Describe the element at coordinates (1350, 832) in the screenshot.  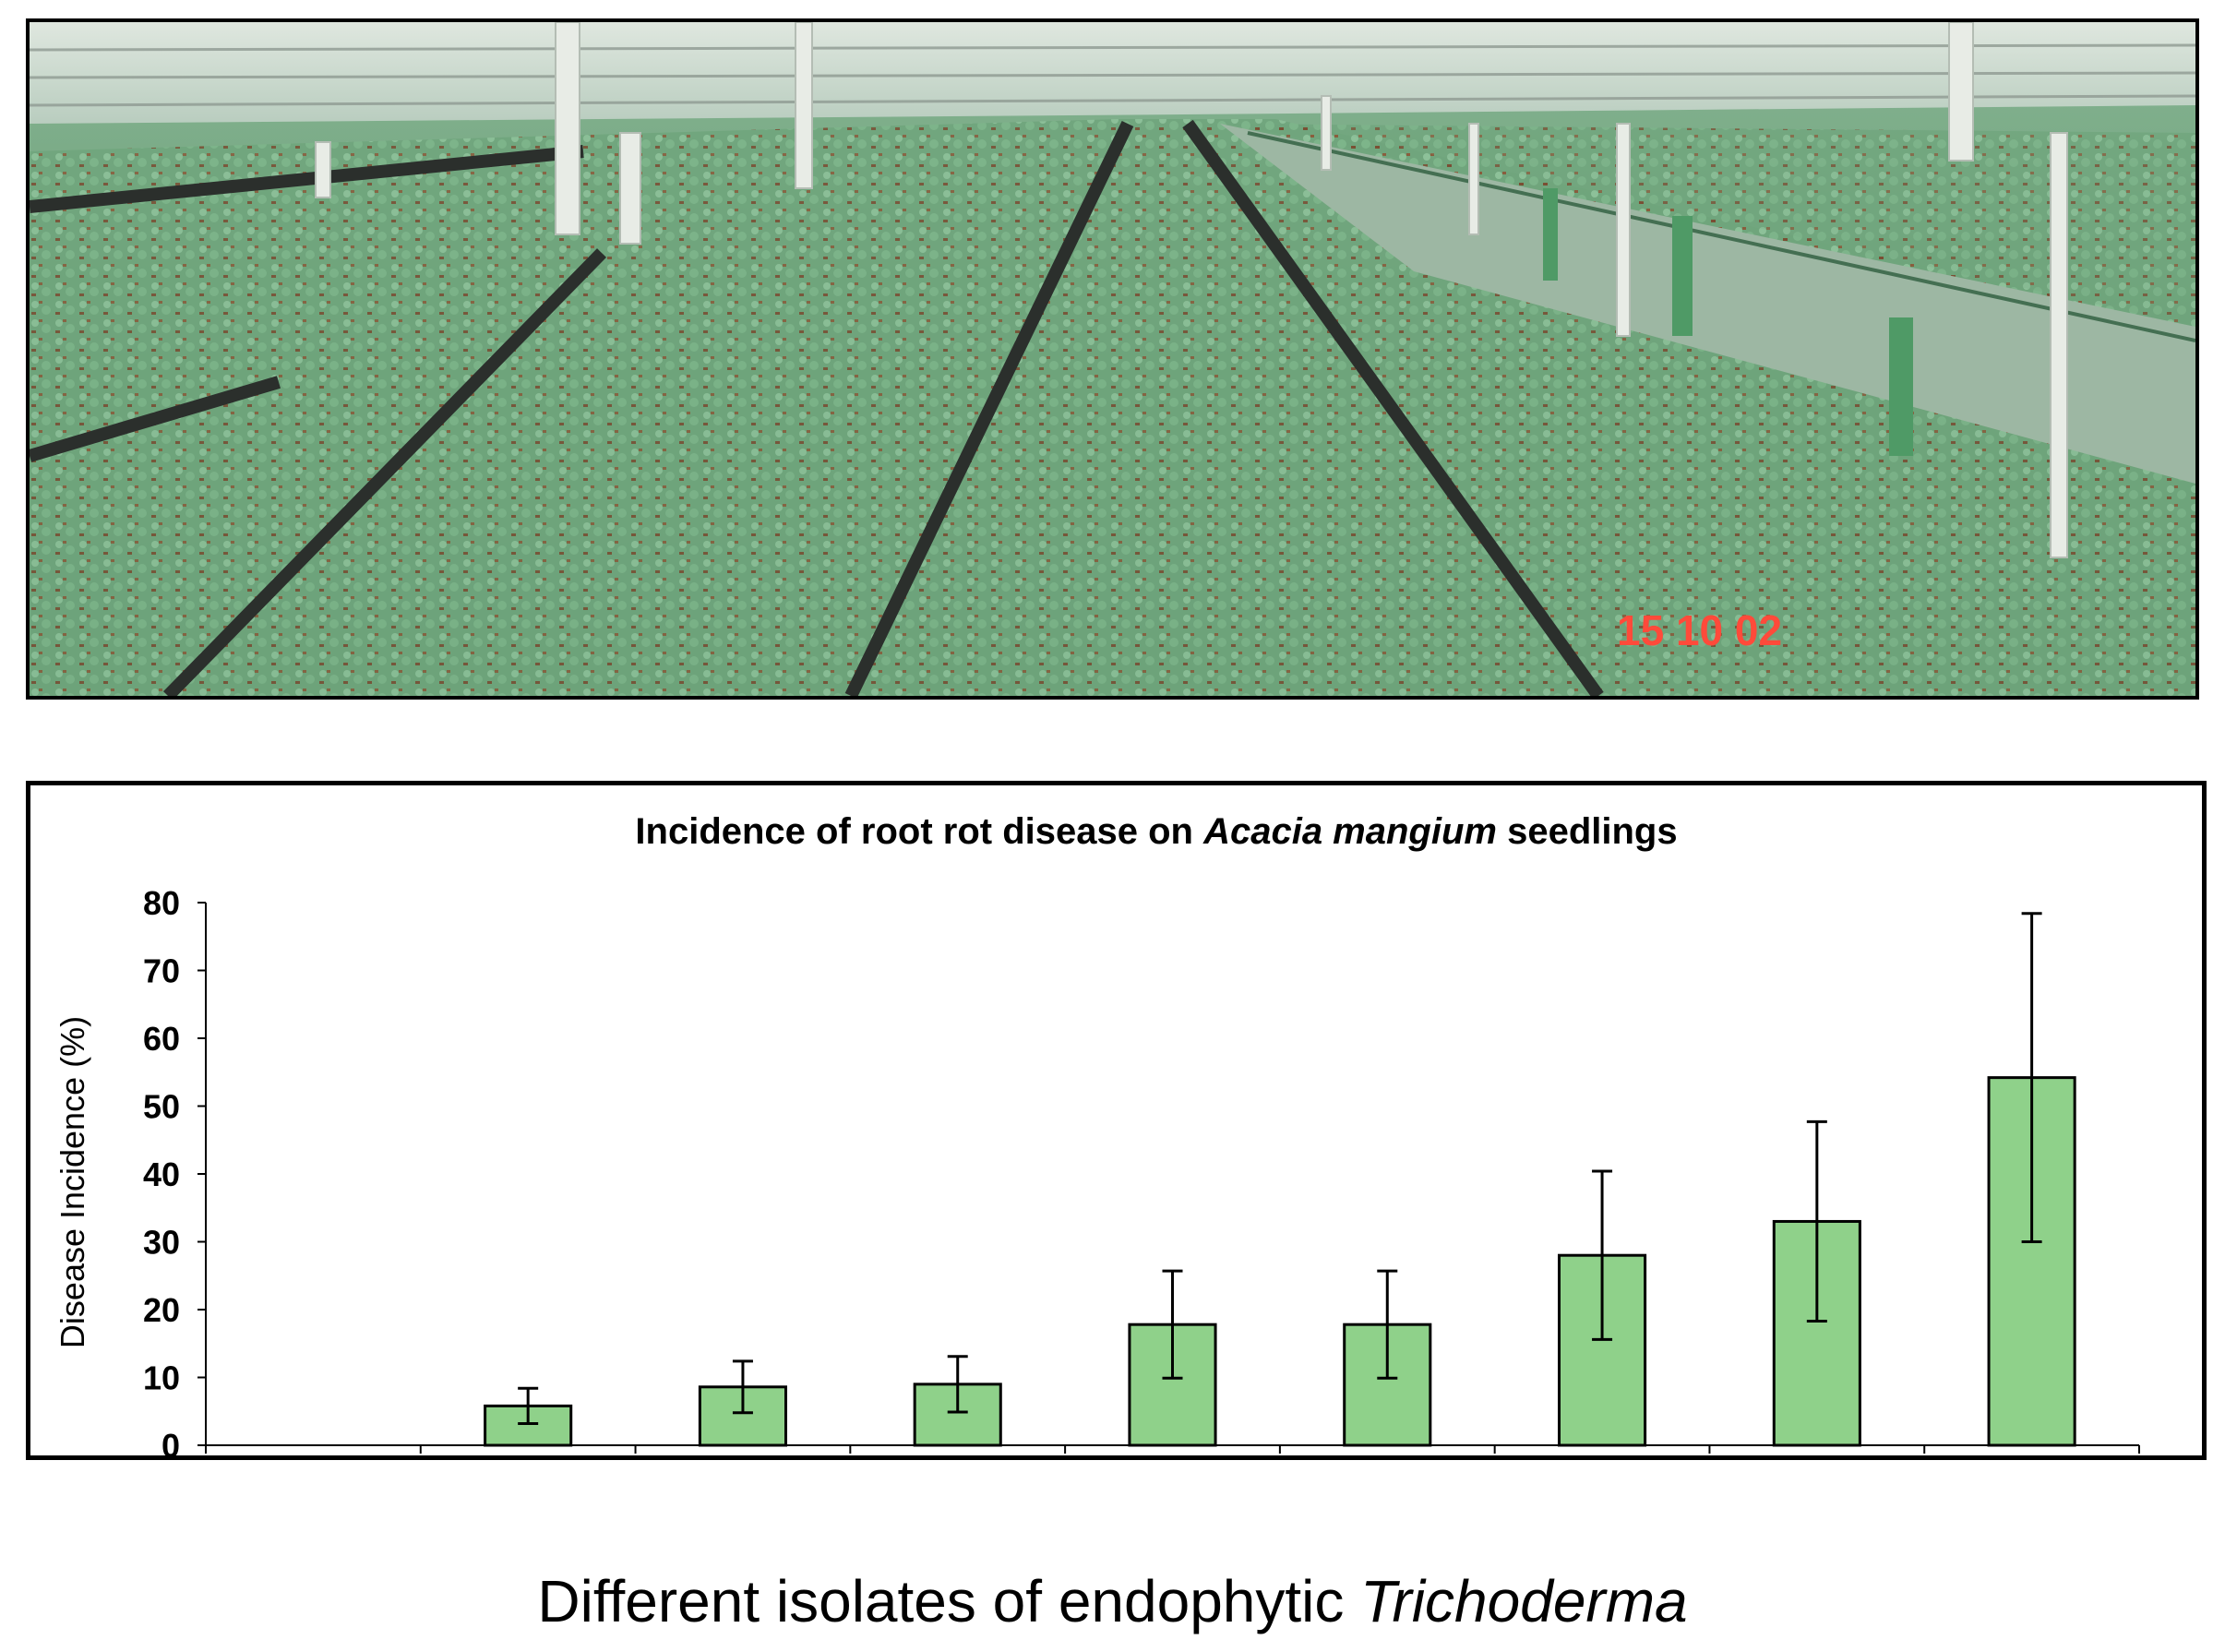
I see `chart-title-part-2: Acacia mangium` at that location.